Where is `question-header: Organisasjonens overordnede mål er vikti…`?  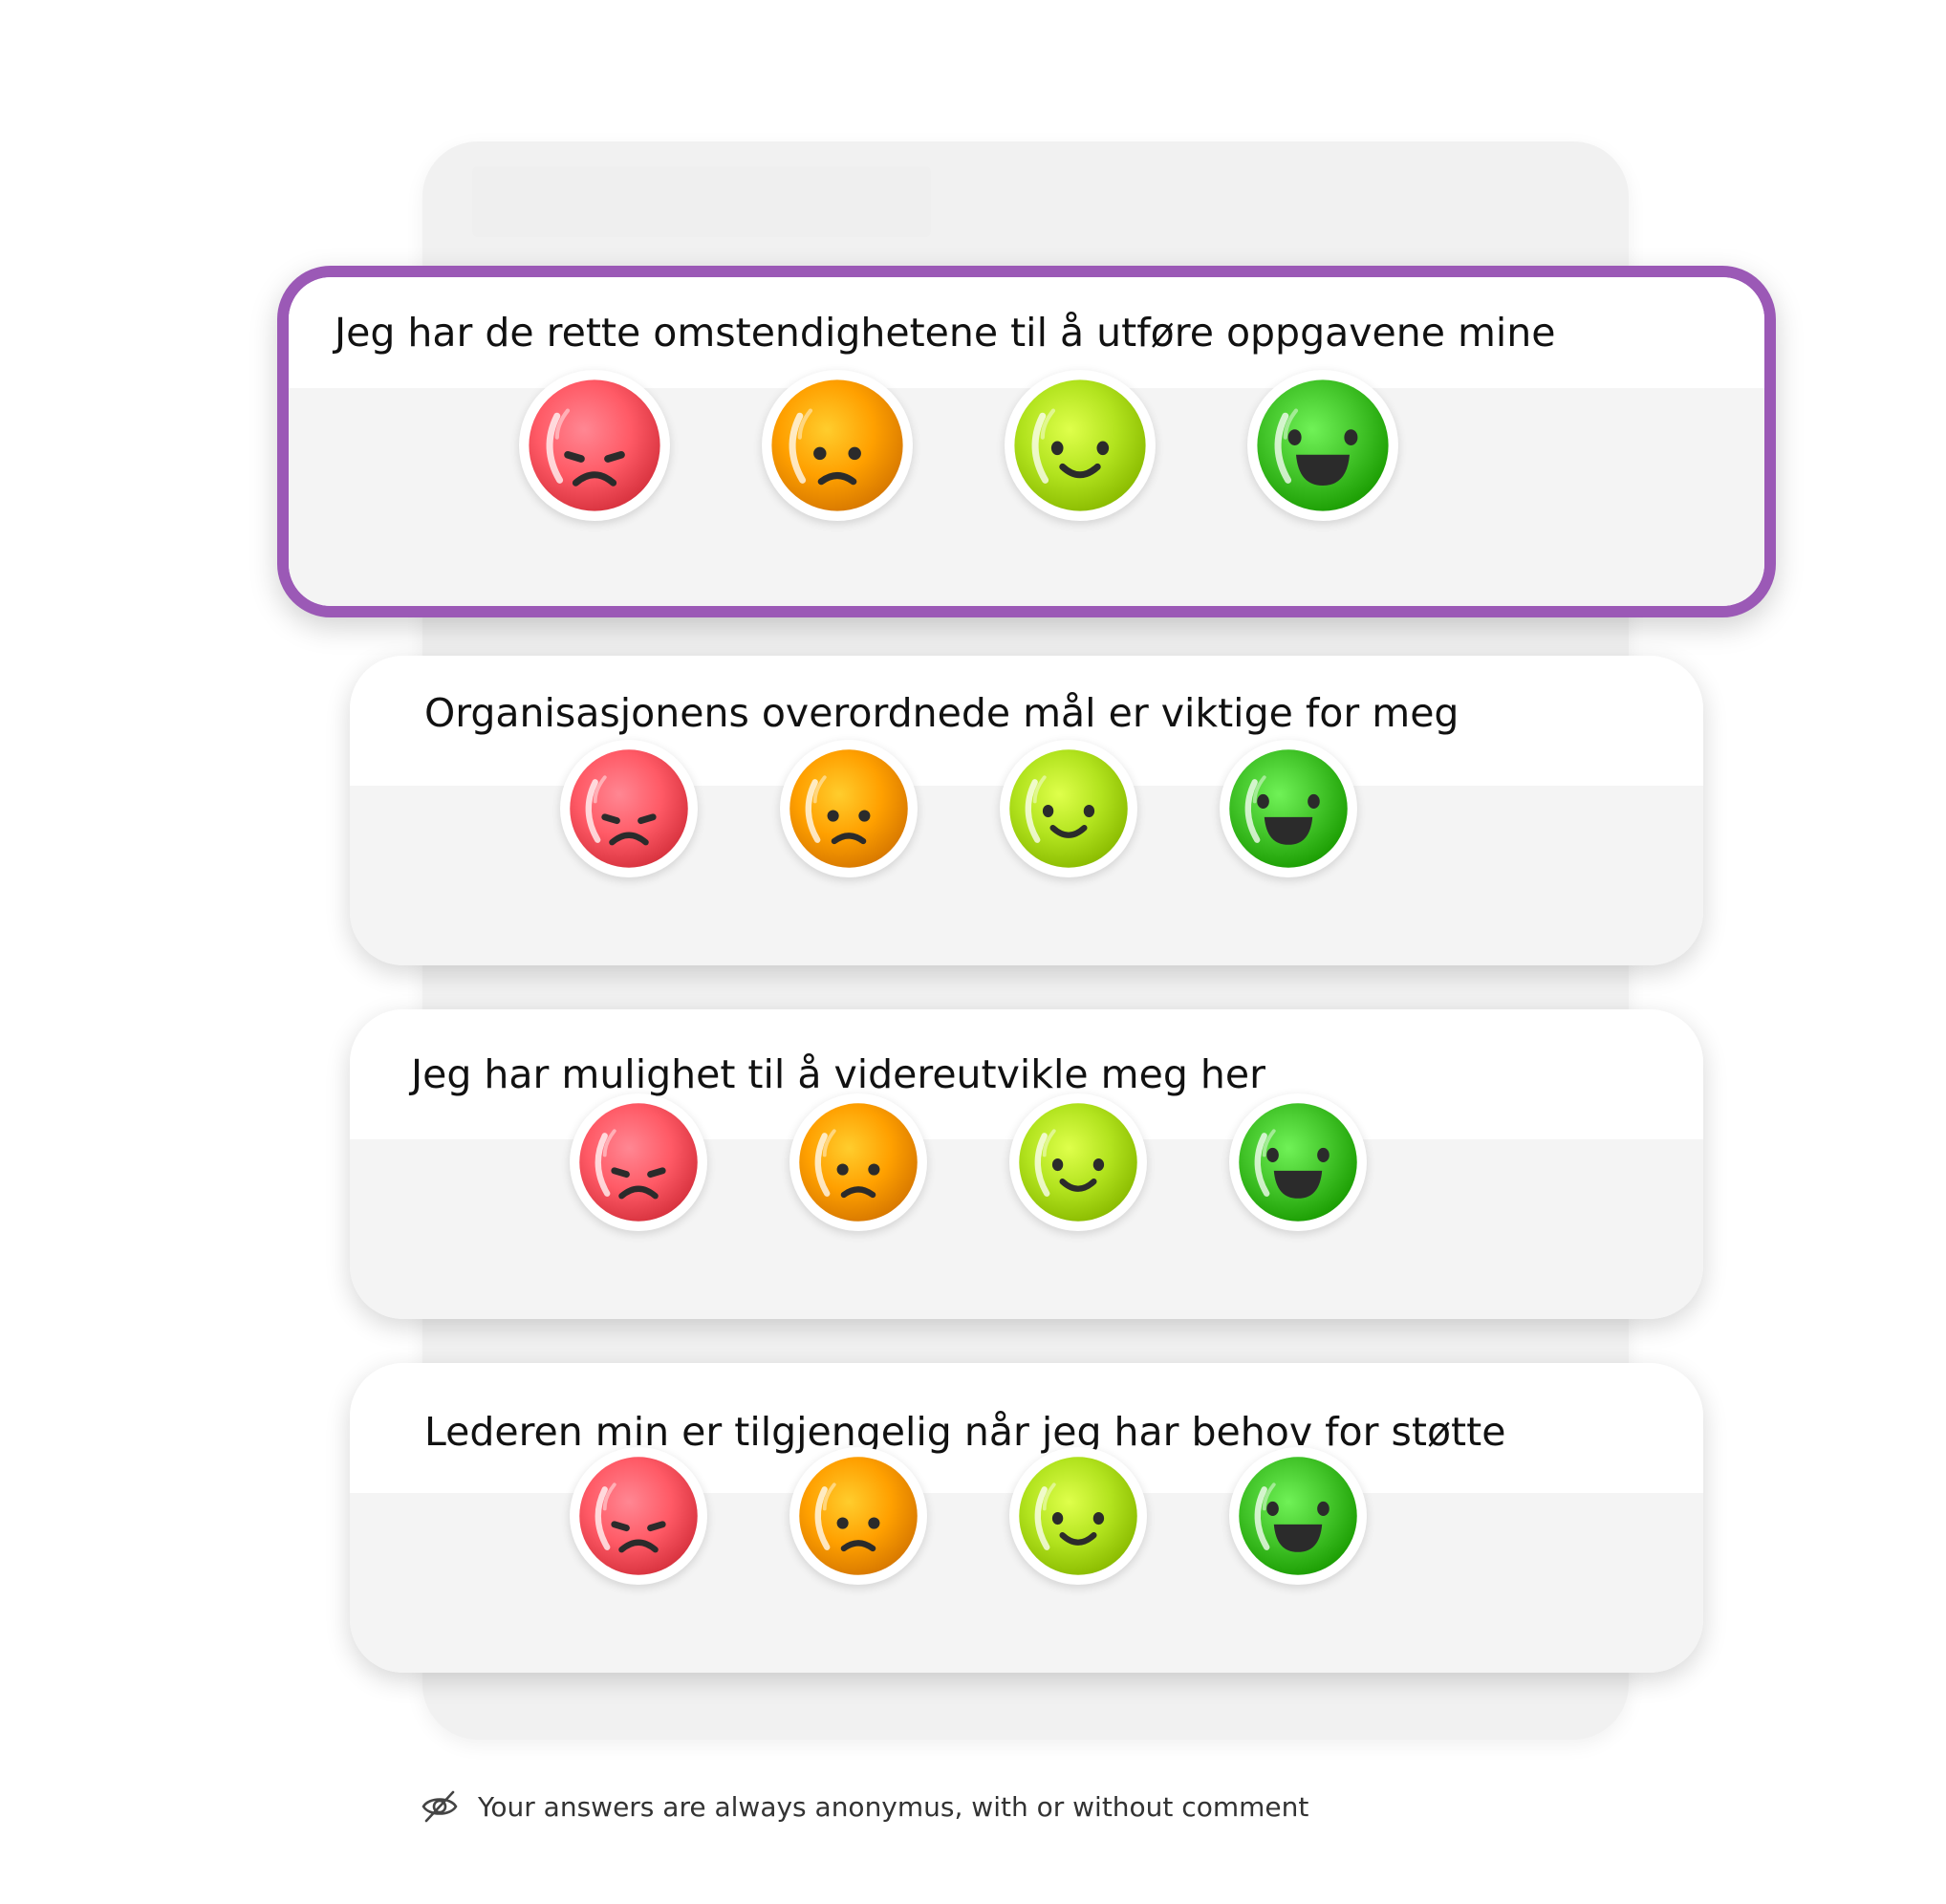
question-header: Organisasjonens overordnede mål er vikti… is located at coordinates (1026, 721).